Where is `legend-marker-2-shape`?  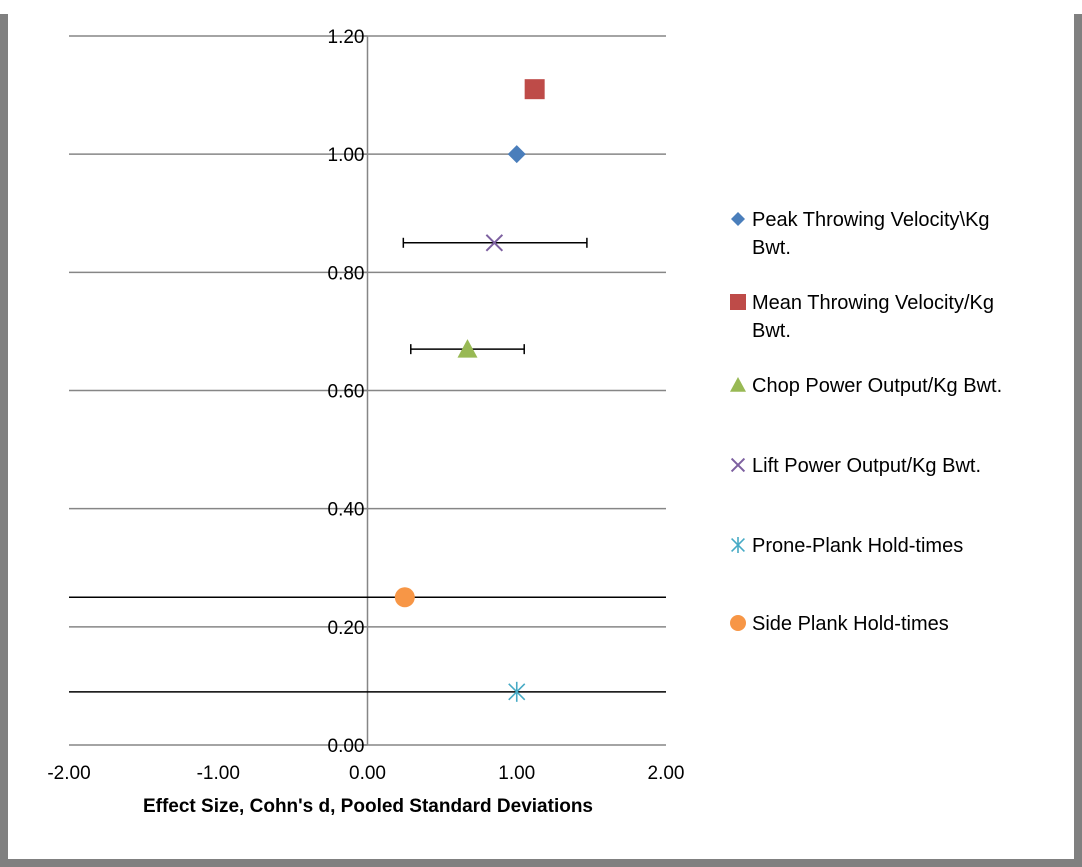 legend-marker-2-shape is located at coordinates (738, 384).